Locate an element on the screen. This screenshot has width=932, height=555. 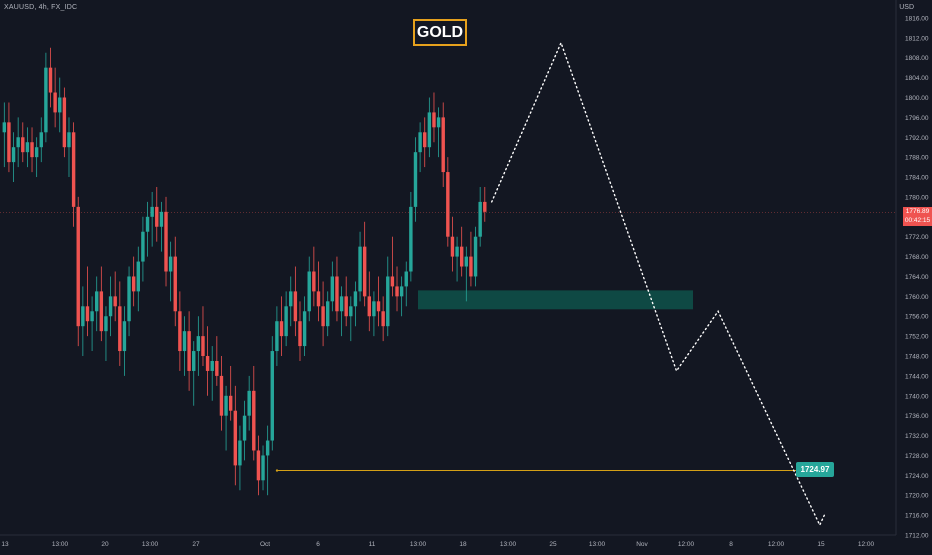
target-level-anchor is located at coordinates (277, 470).